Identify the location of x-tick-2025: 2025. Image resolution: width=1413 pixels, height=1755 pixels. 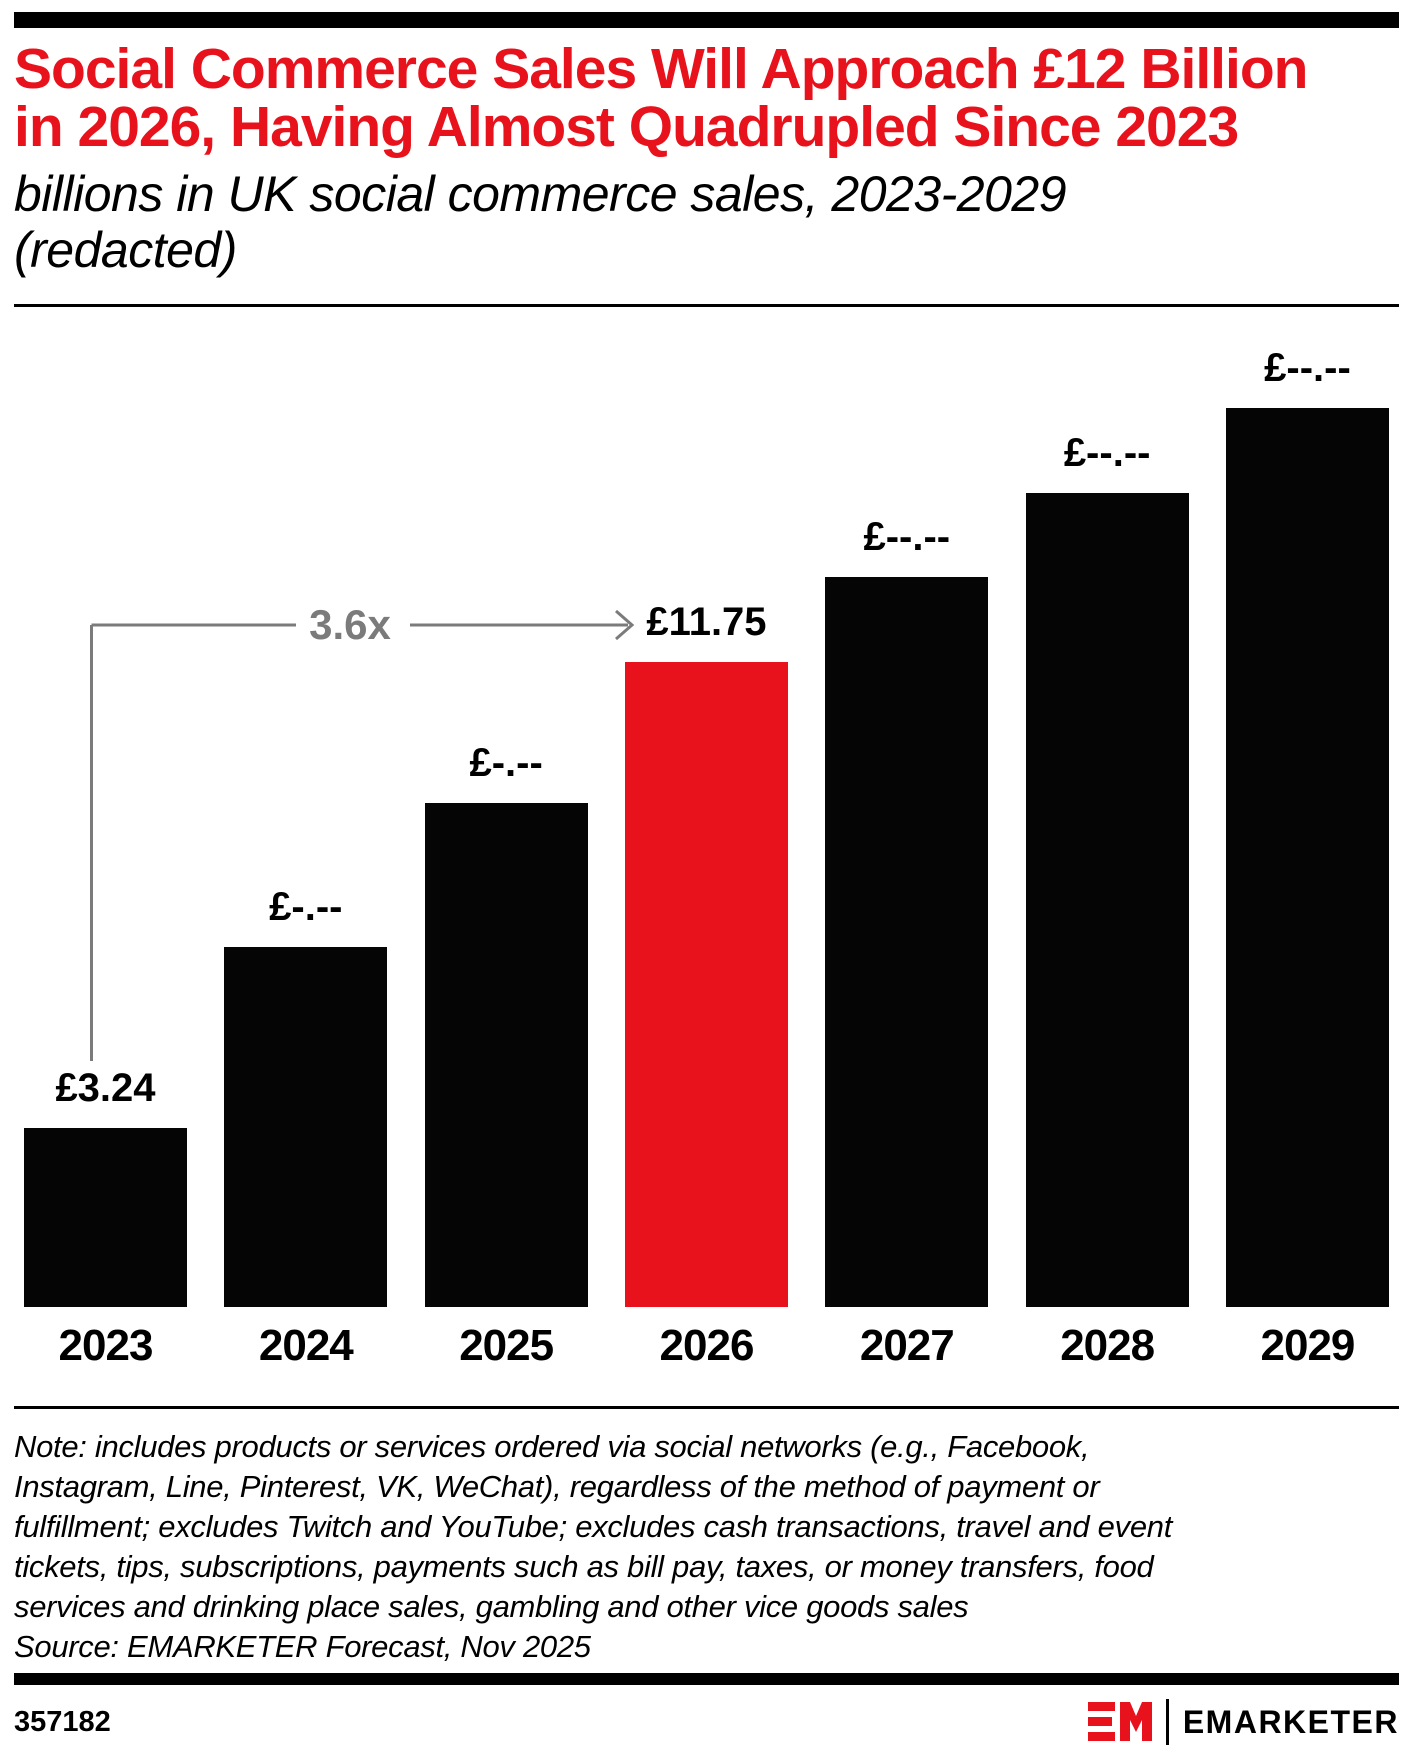
(506, 1345).